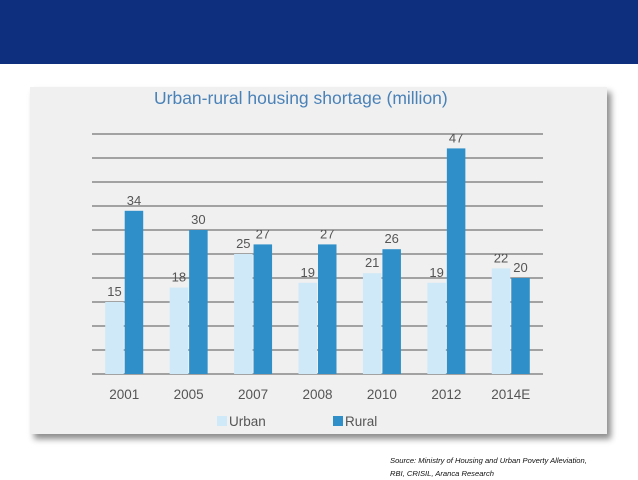 Image resolution: width=638 pixels, height=480 pixels. What do you see at coordinates (446, 394) in the screenshot?
I see `x-tick-label: 2012` at bounding box center [446, 394].